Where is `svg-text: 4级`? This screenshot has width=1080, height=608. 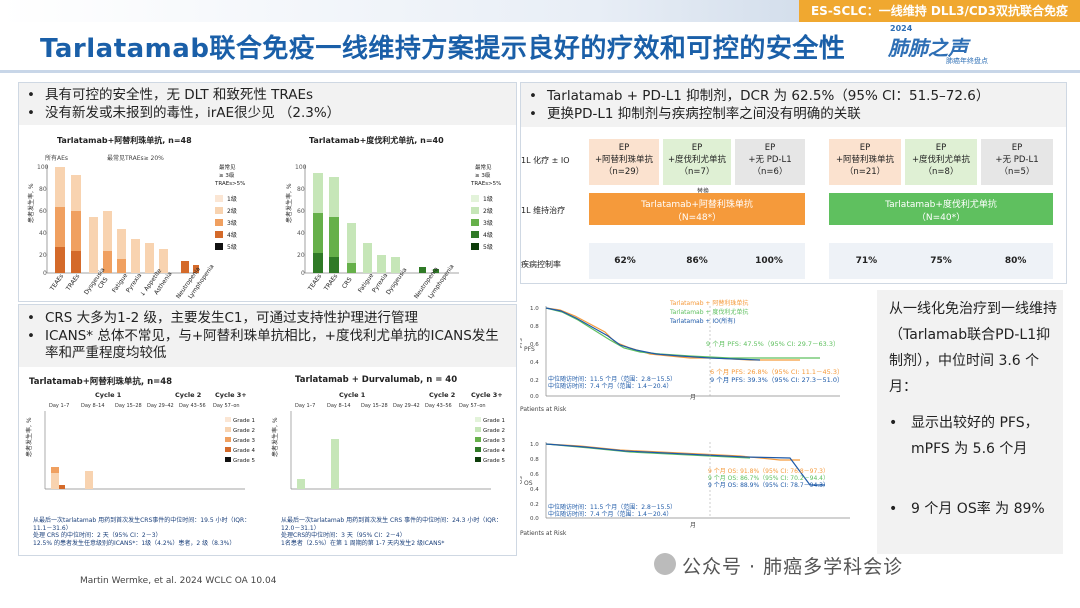 svg-text: 4级 is located at coordinates (232, 235).